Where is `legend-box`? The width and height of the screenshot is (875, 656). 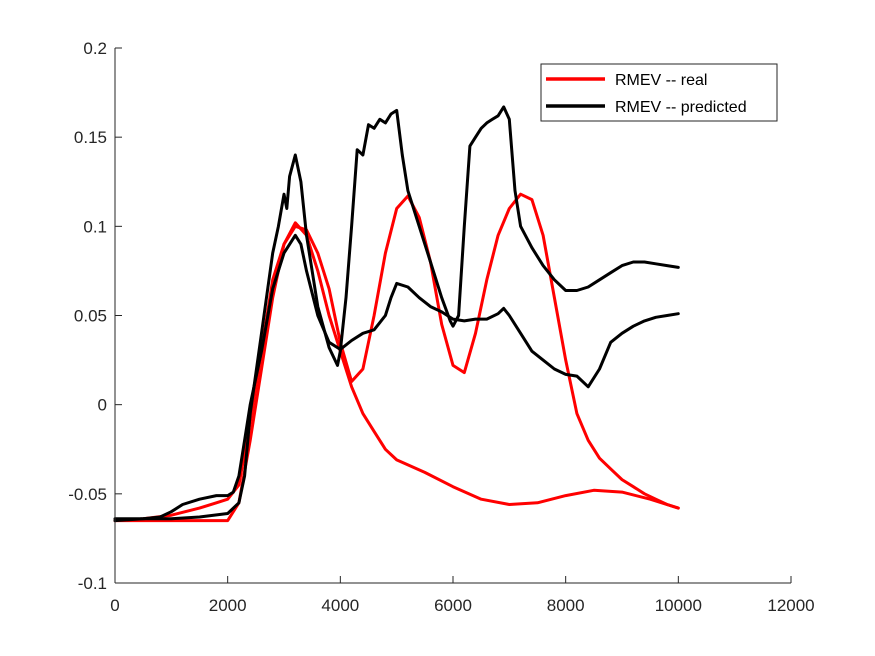
legend-box is located at coordinates (659, 92).